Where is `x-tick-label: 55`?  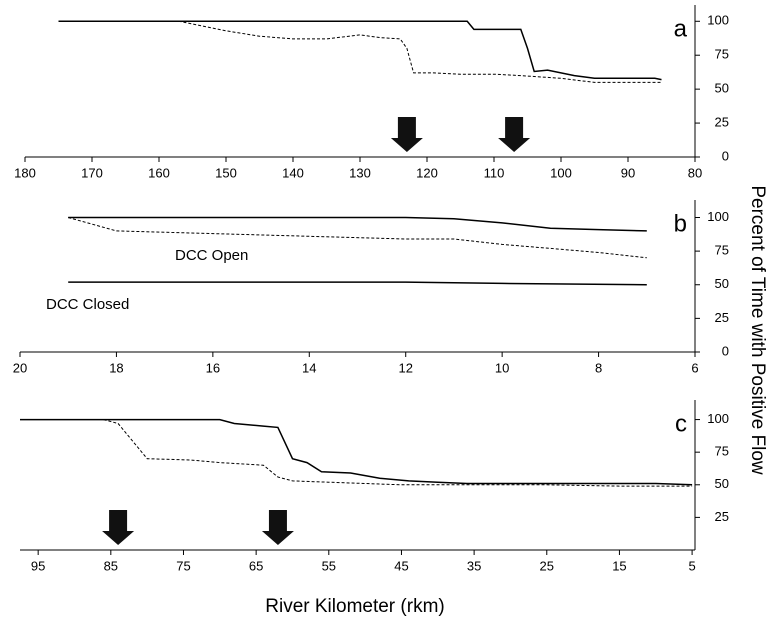
x-tick-label: 55 is located at coordinates (329, 565).